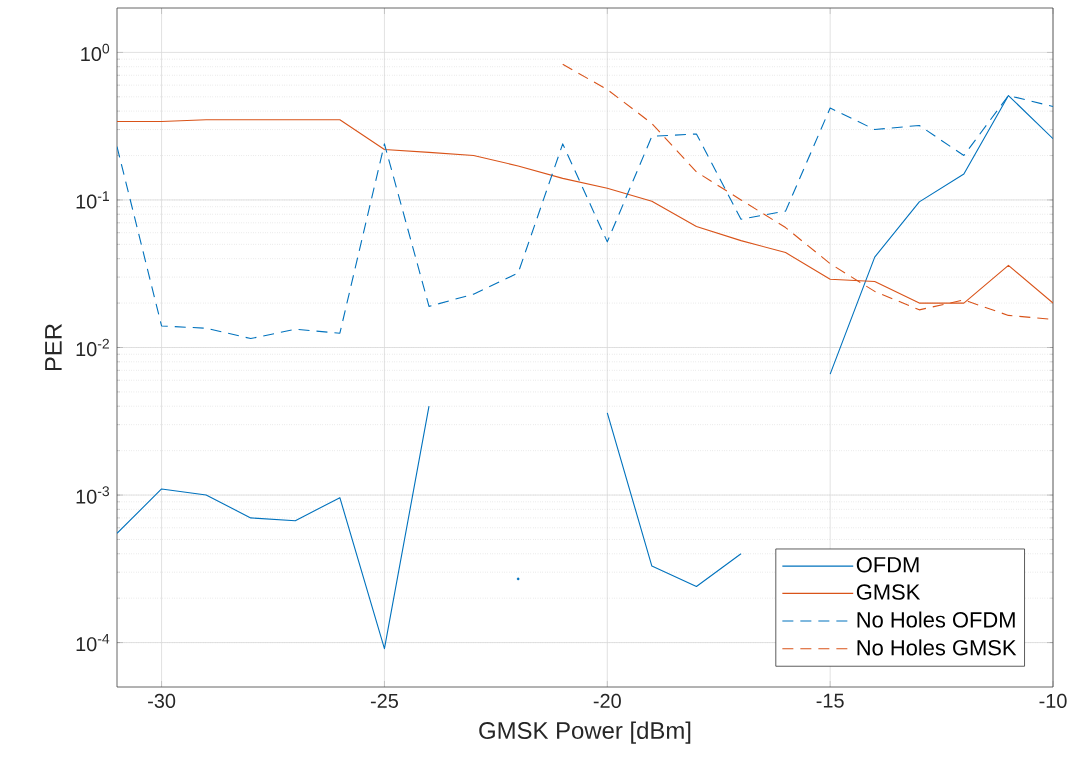 The height and width of the screenshot is (770, 1076). I want to click on y-tick-label: 10$^{-2}$, so click(92, 347).